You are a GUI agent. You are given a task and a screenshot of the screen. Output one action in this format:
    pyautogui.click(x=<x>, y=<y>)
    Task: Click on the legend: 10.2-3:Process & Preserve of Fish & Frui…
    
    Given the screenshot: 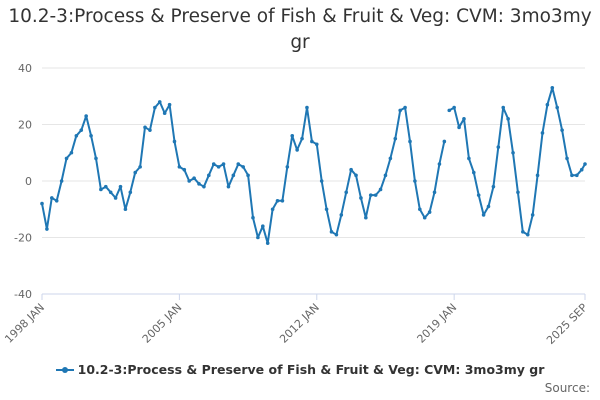 What is the action you would take?
    pyautogui.click(x=300, y=370)
    